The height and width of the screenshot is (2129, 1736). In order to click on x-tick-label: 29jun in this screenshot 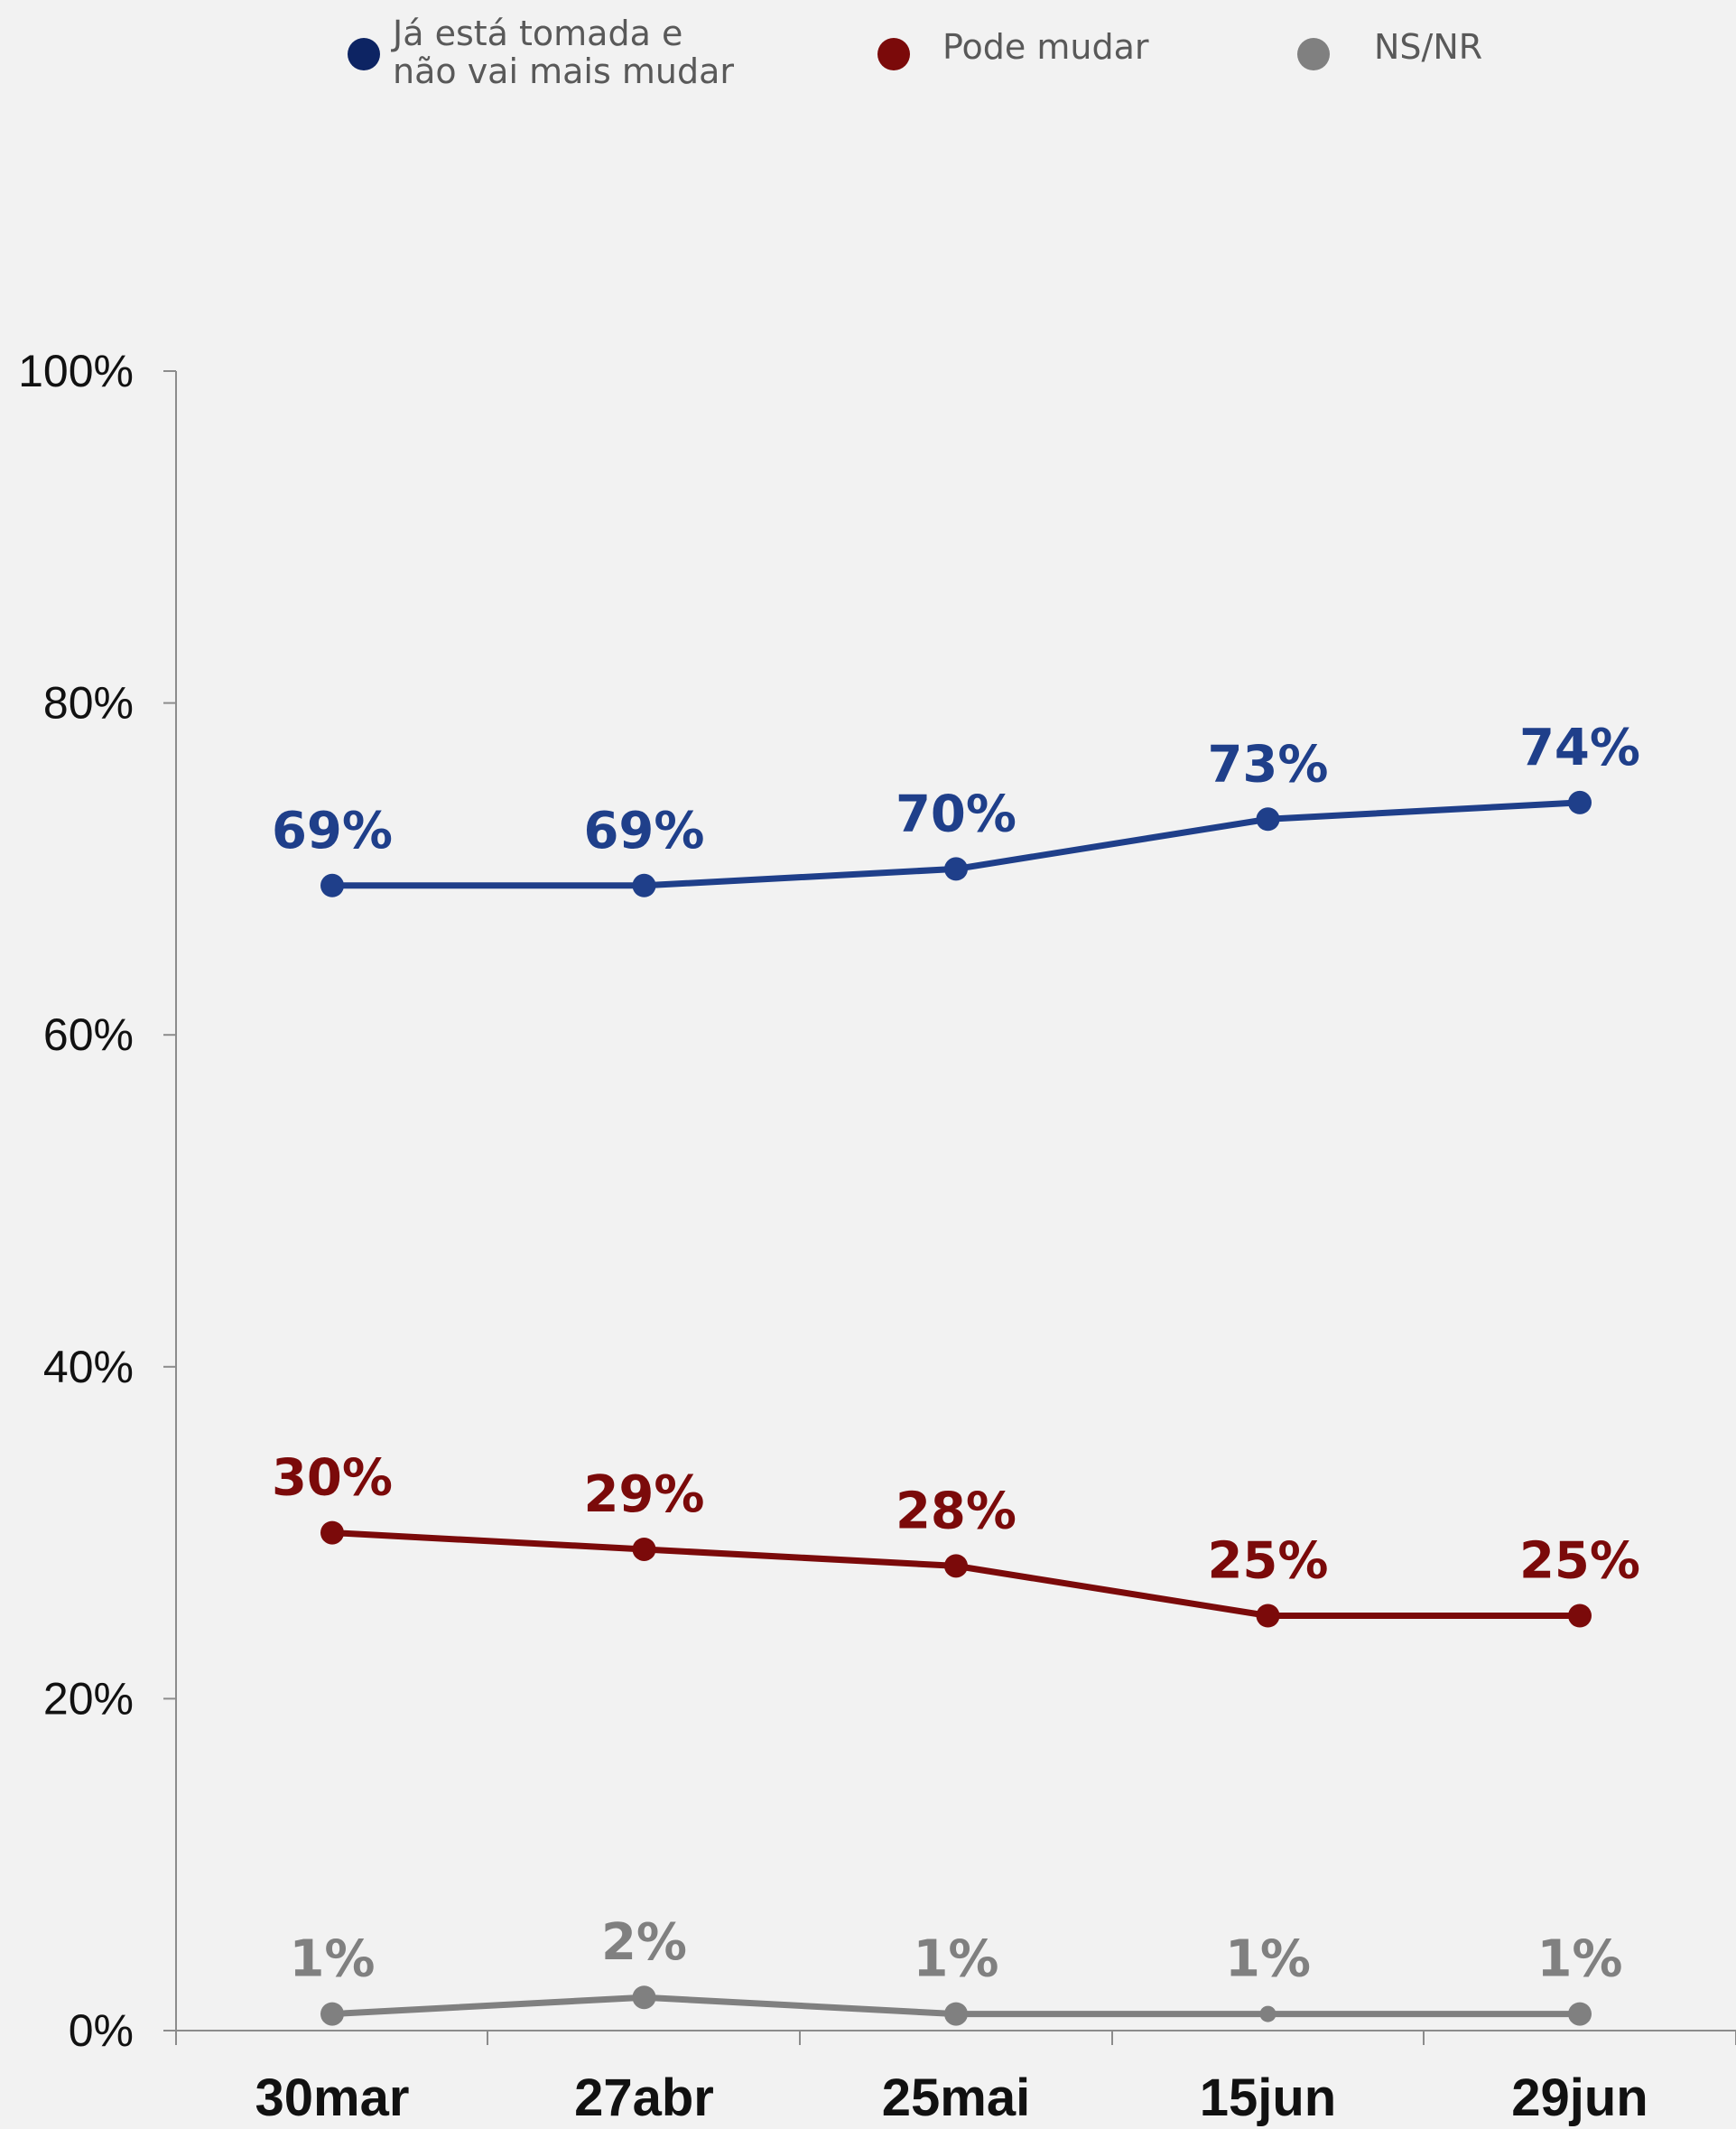, I will do `click(1580, 2098)`.